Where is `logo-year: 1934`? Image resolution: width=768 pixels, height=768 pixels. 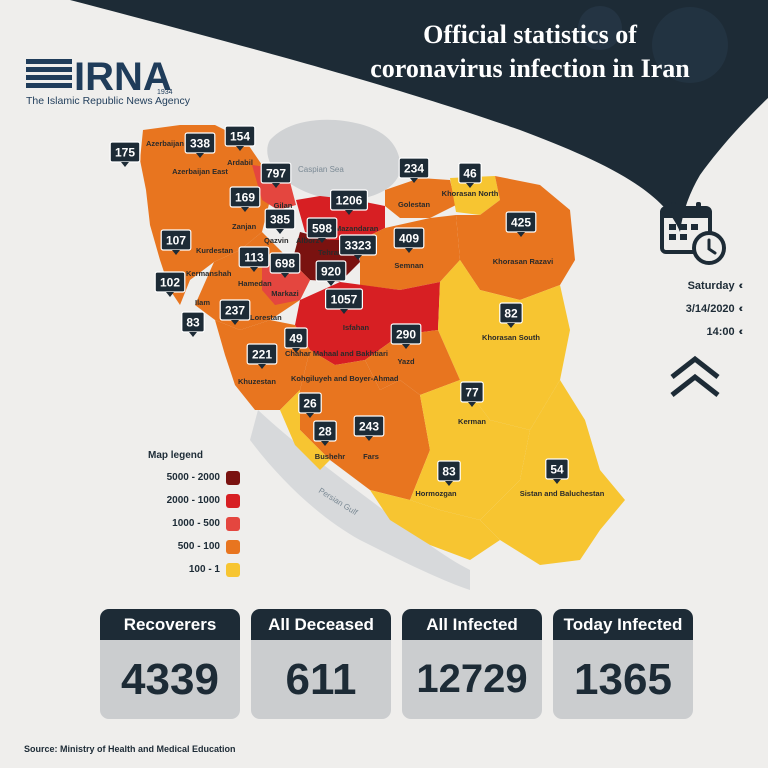 logo-year: 1934 is located at coordinates (165, 92).